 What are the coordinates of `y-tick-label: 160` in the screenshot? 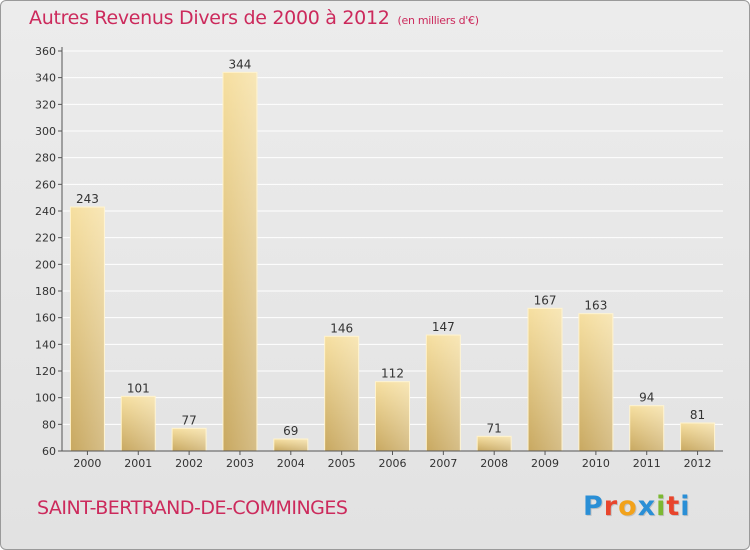 It's located at (45, 318).